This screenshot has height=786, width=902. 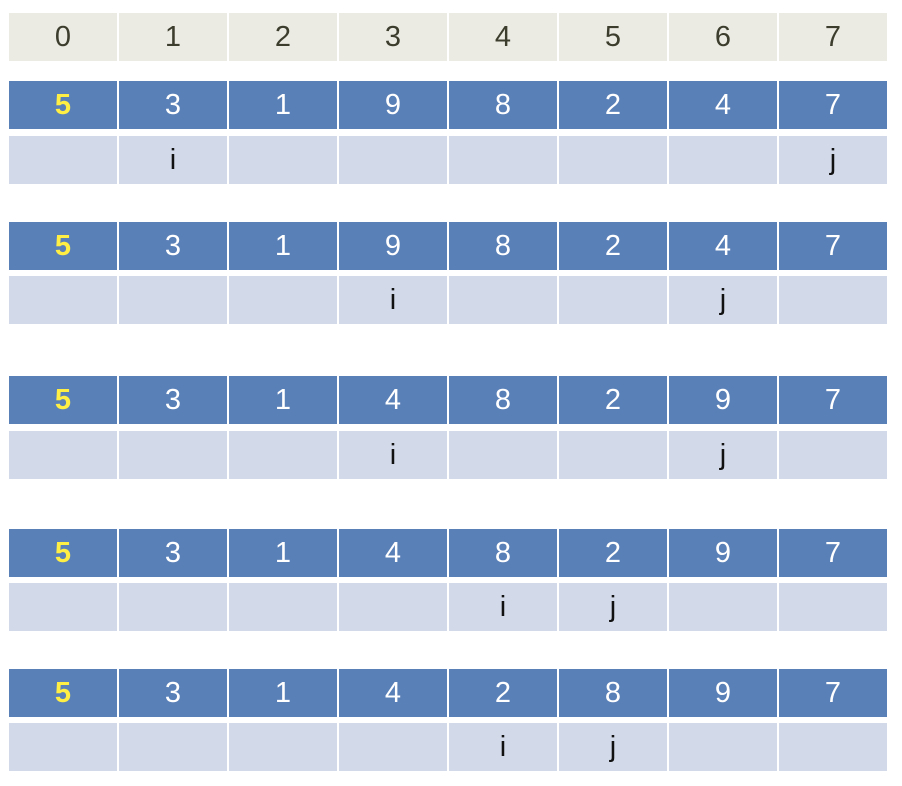 I want to click on index-cell: 0, so click(x=63, y=37).